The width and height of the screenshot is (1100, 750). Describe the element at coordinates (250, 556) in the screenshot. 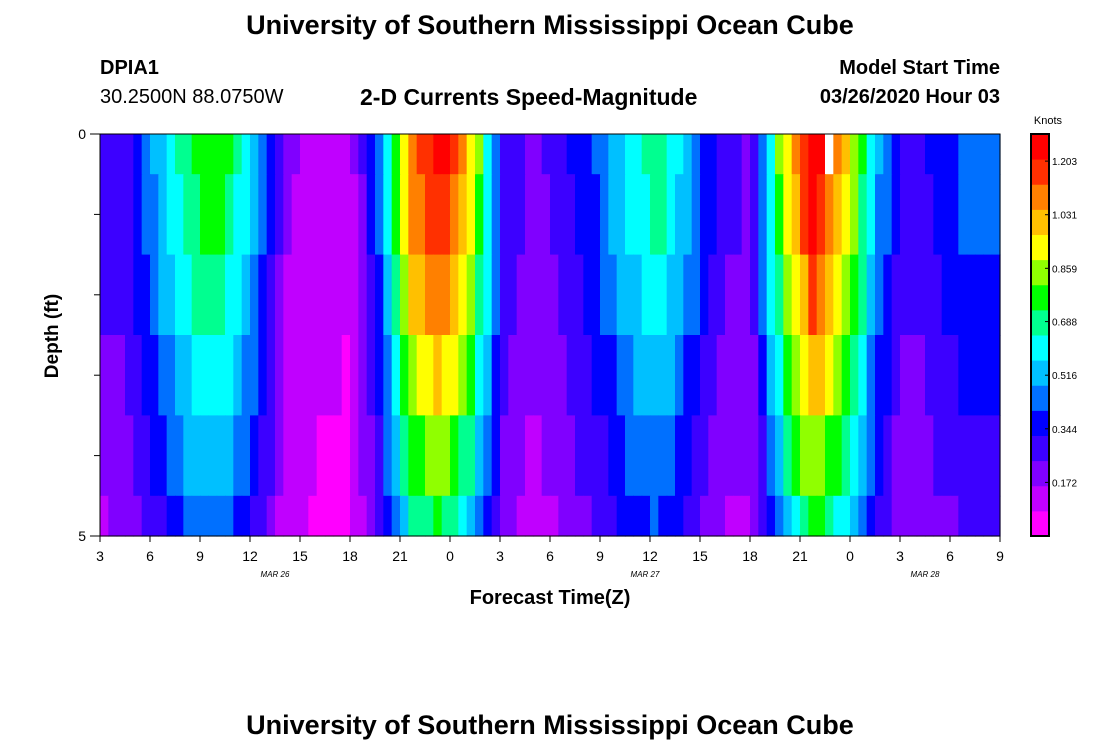

I see `x-tick-label: 12` at that location.